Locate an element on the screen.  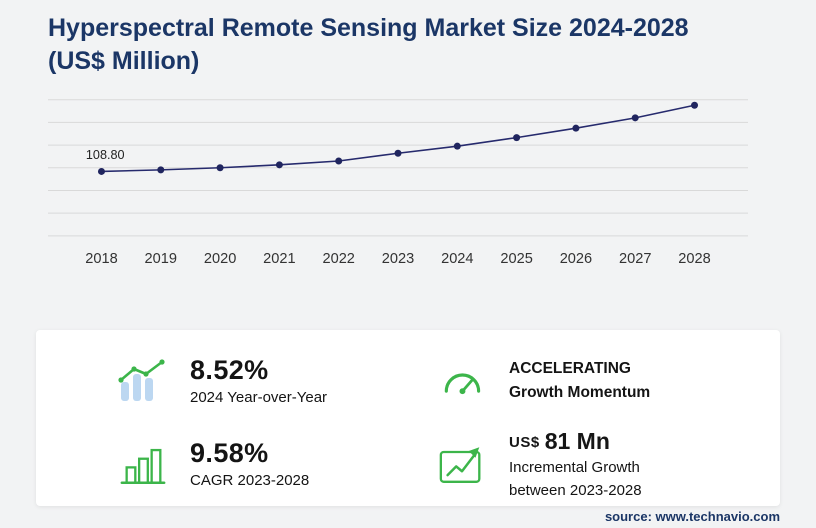
incremental-value-row: US$ 81 Mn is located at coordinates (575, 441).